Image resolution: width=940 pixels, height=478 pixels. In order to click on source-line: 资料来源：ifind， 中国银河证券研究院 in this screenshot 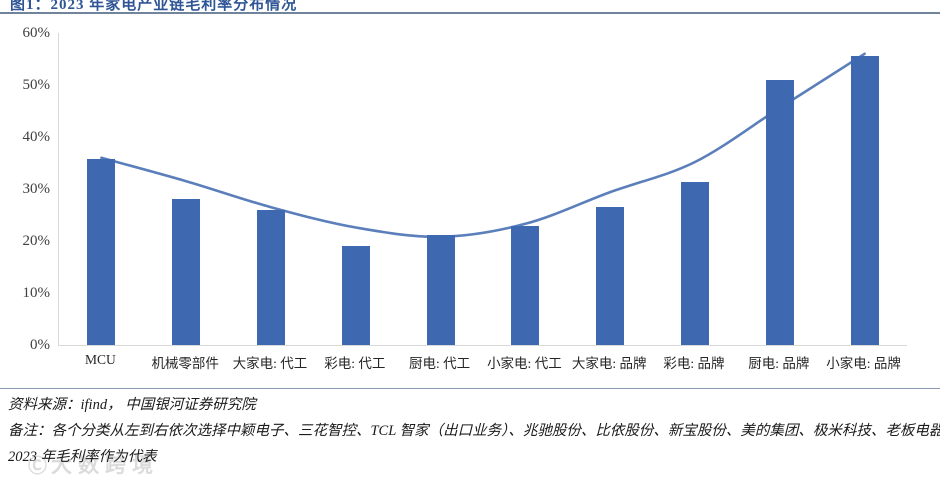, I will do `click(132, 405)`.